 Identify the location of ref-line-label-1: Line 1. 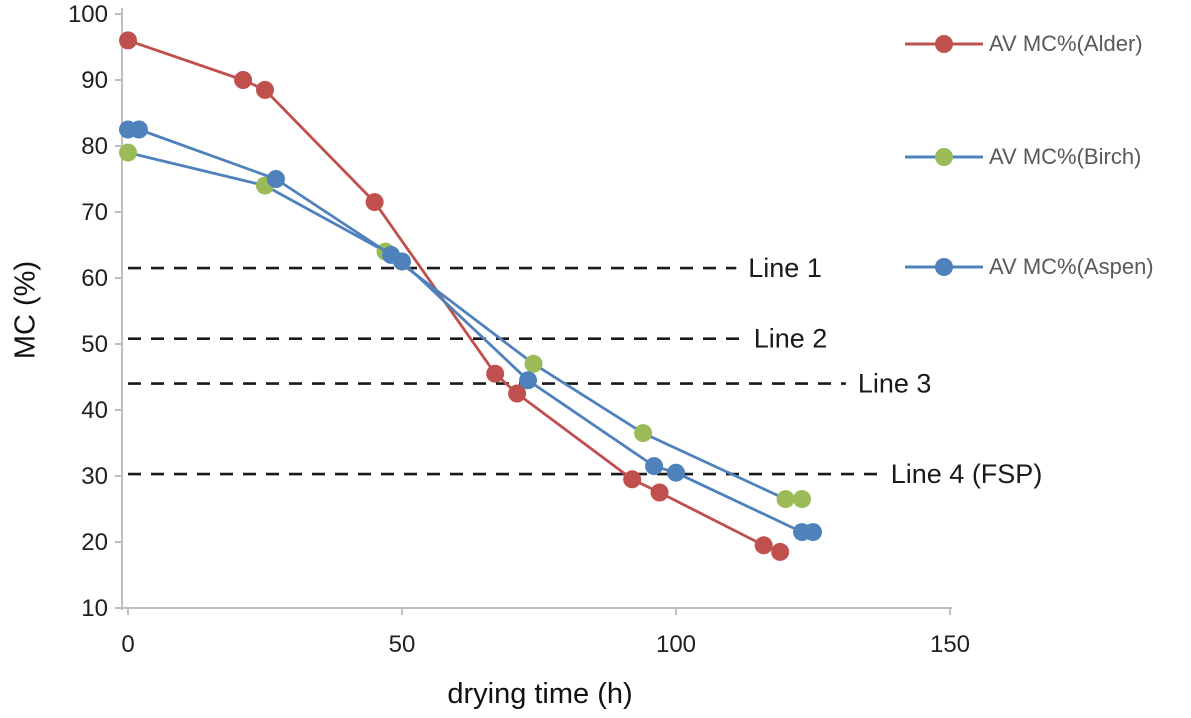
(785, 268).